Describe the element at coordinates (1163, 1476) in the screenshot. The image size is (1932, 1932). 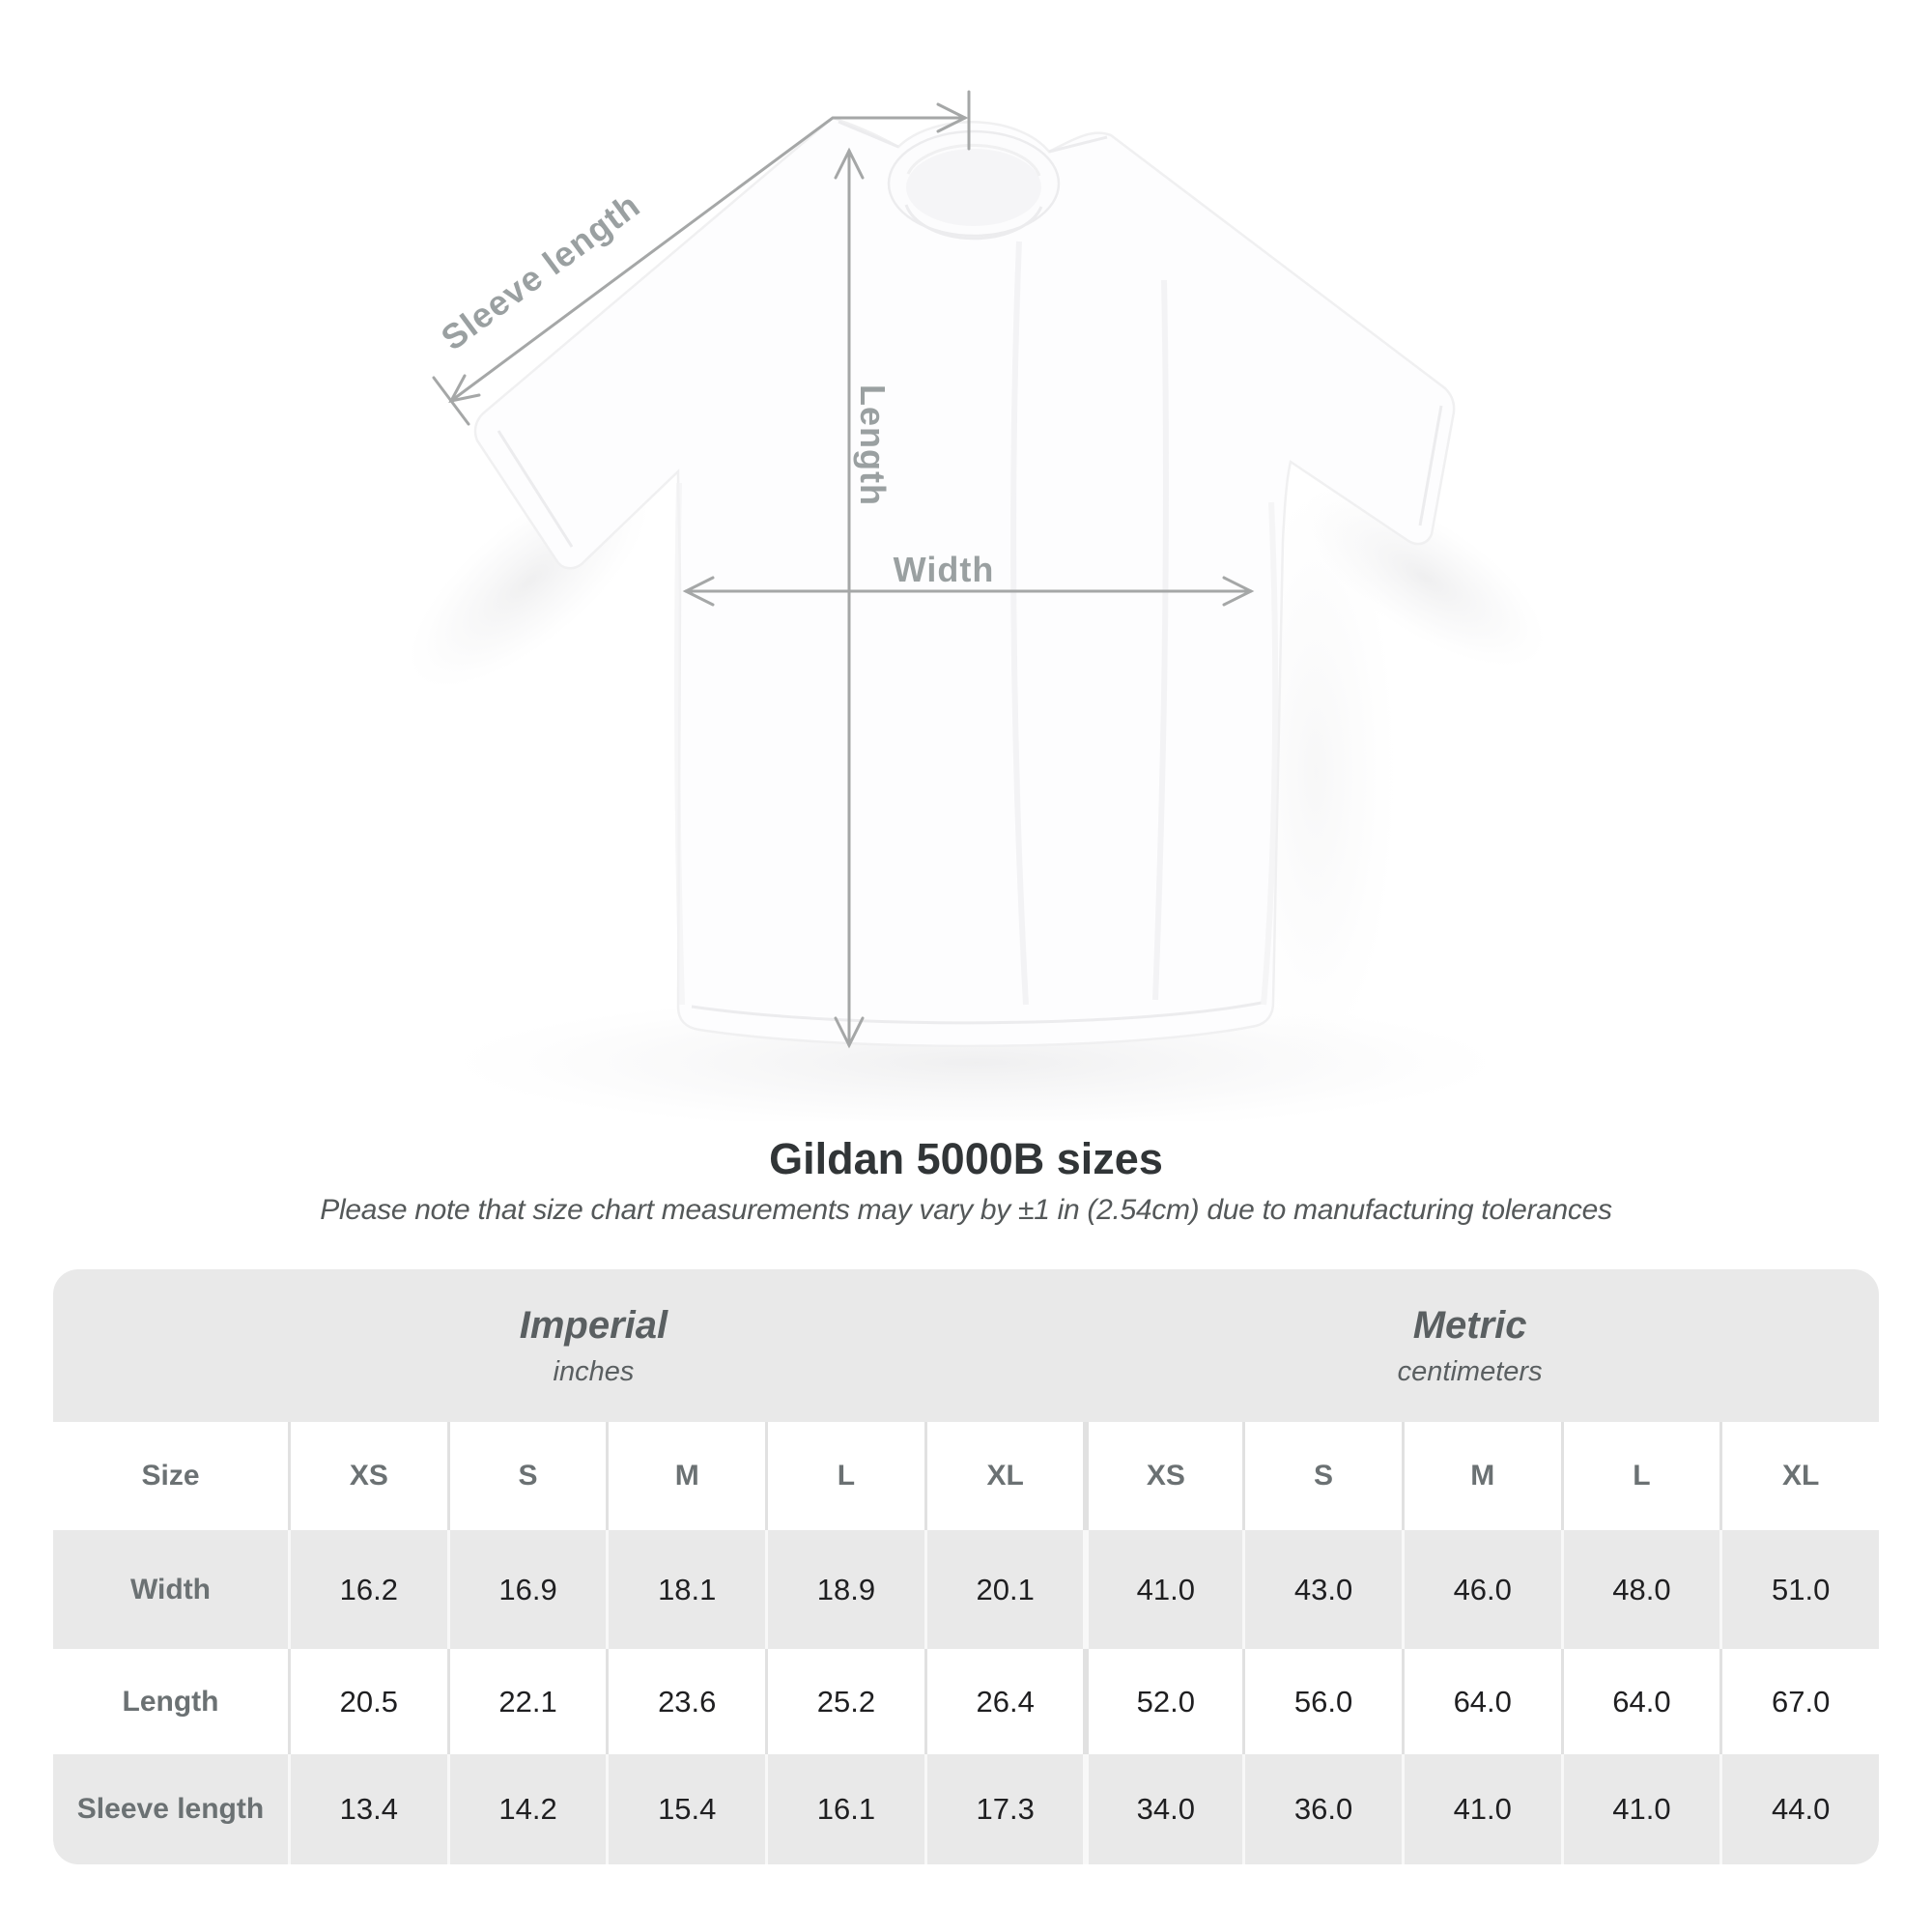
I see `column-header-metric-xs: XS` at that location.